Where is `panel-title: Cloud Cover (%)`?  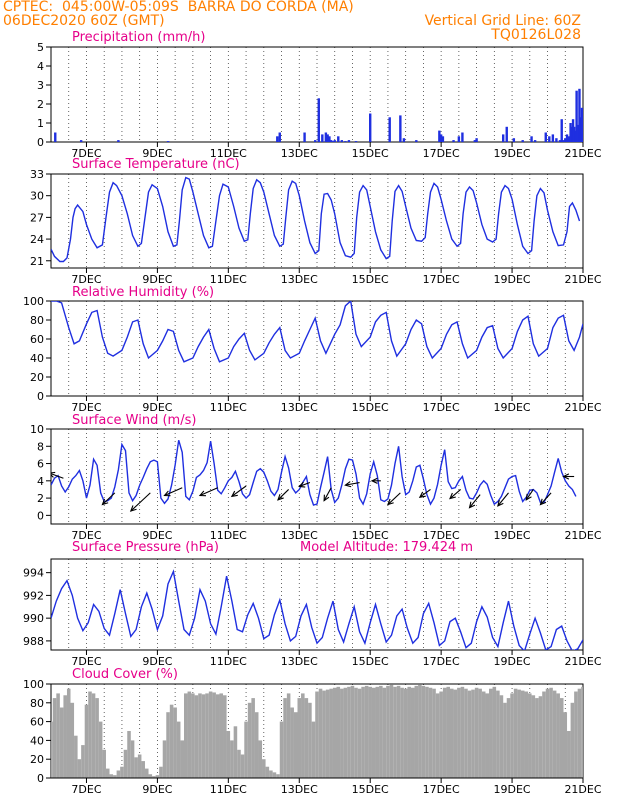
panel-title: Cloud Cover (%) is located at coordinates (125, 674).